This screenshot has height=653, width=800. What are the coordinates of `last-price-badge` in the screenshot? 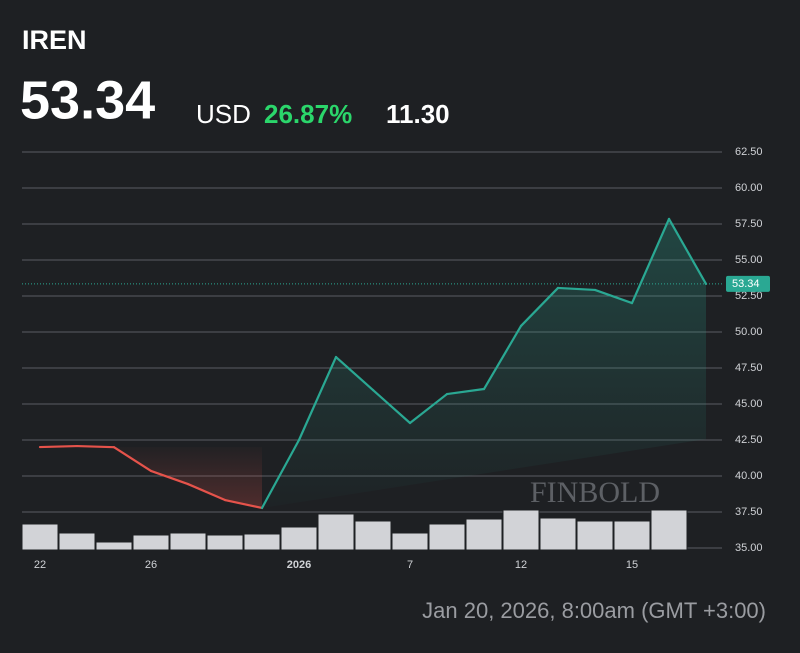 It's located at (748, 283).